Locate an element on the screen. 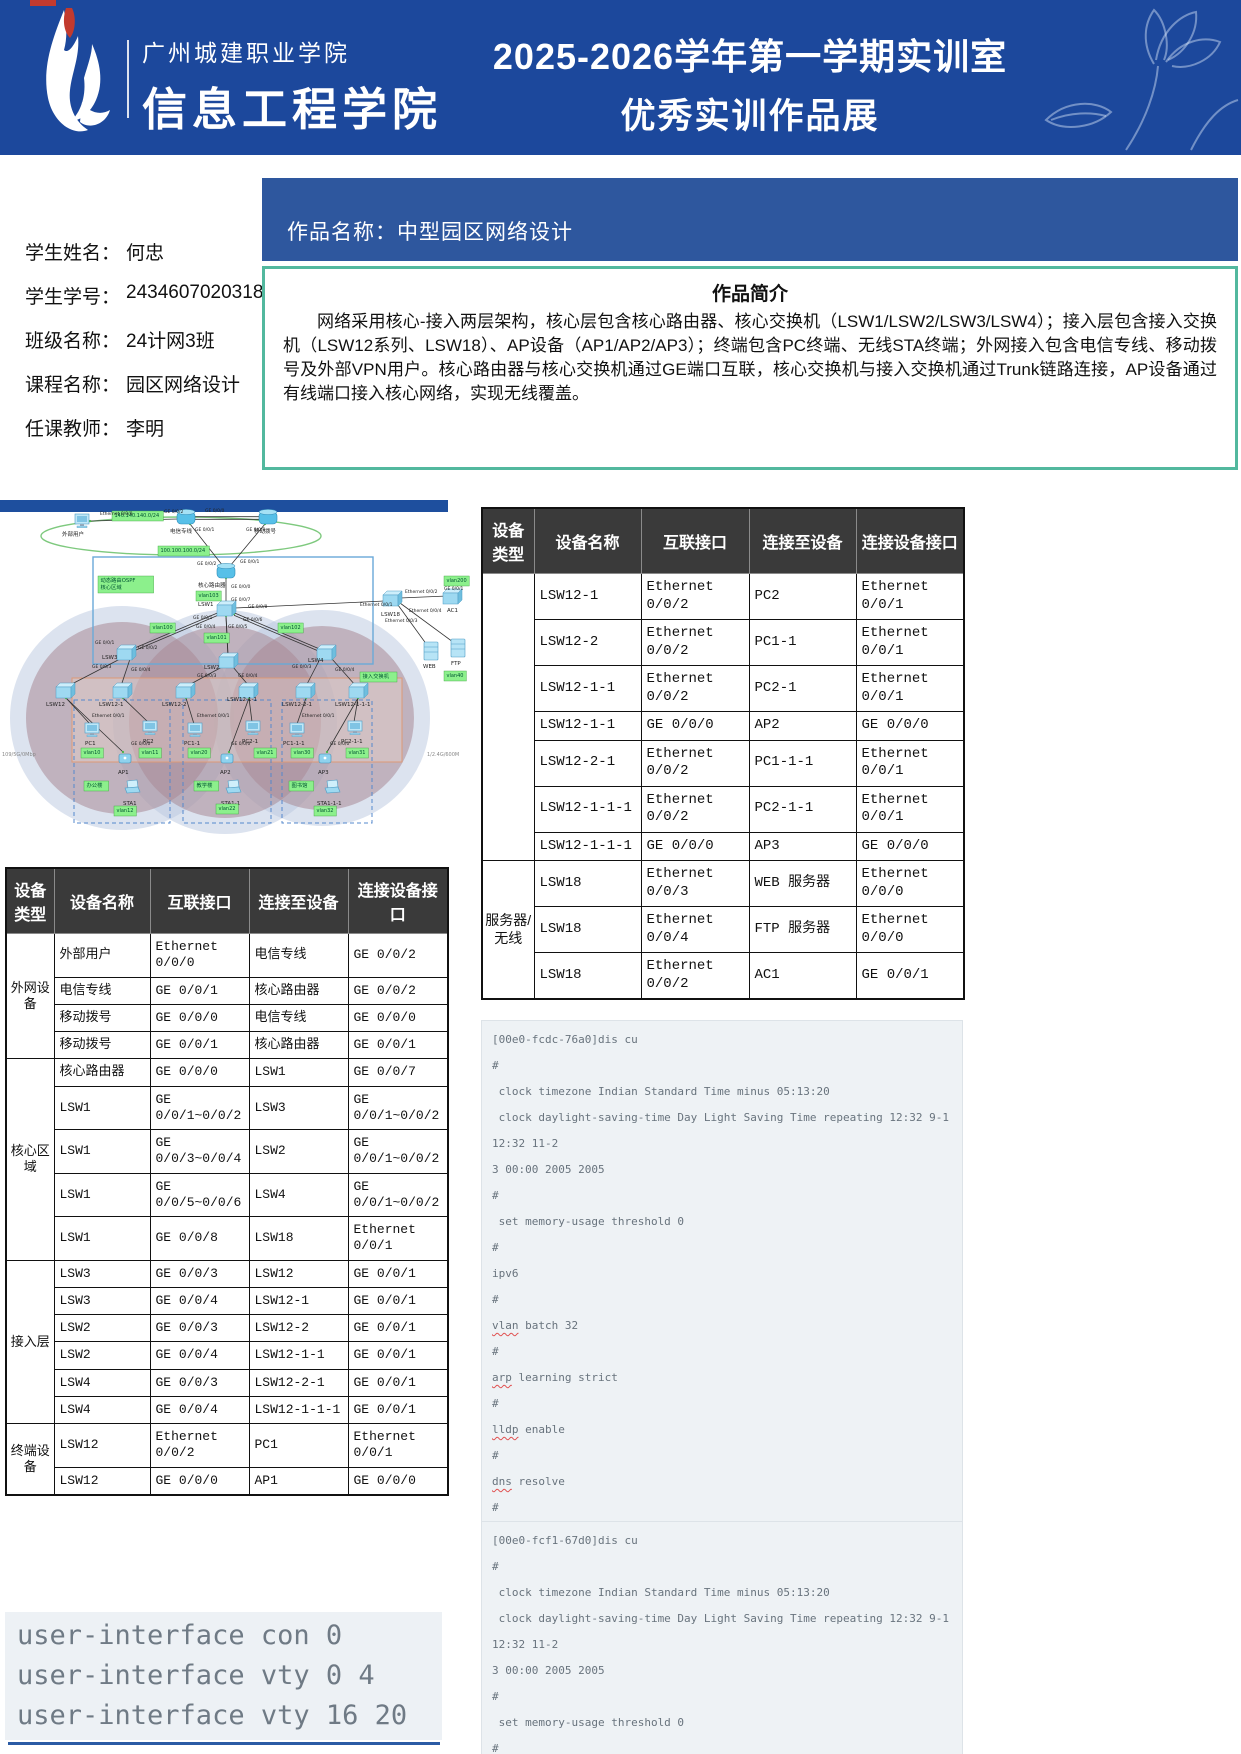 This screenshot has height=1754, width=1241. port-label: Ethernet 0/0/3 is located at coordinates (401, 621).